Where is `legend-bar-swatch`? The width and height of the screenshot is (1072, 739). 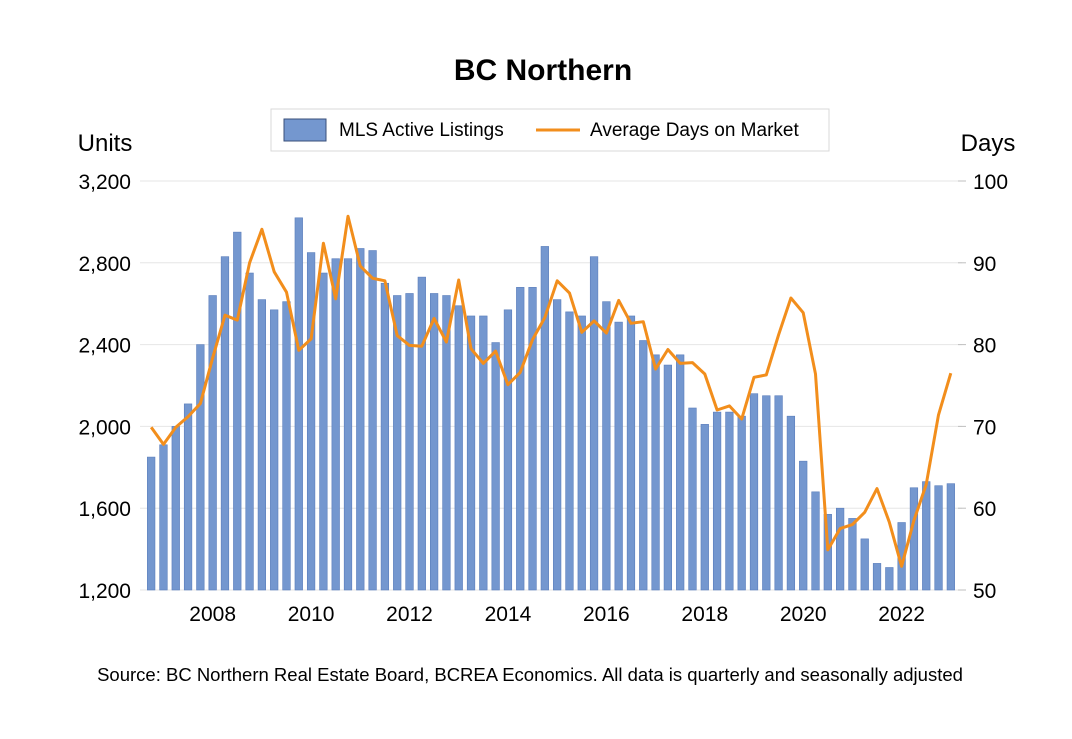
legend-bar-swatch is located at coordinates (305, 130).